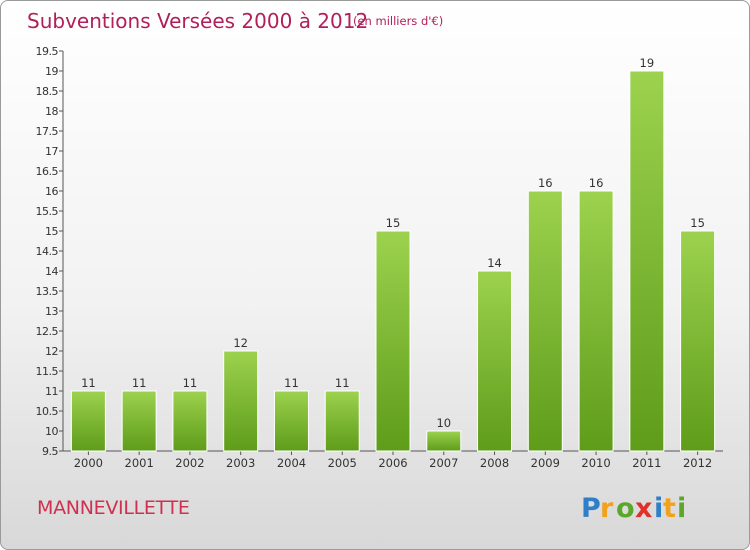 The width and height of the screenshot is (750, 550). Describe the element at coordinates (51, 271) in the screenshot. I see `y-tick-label: 14` at that location.